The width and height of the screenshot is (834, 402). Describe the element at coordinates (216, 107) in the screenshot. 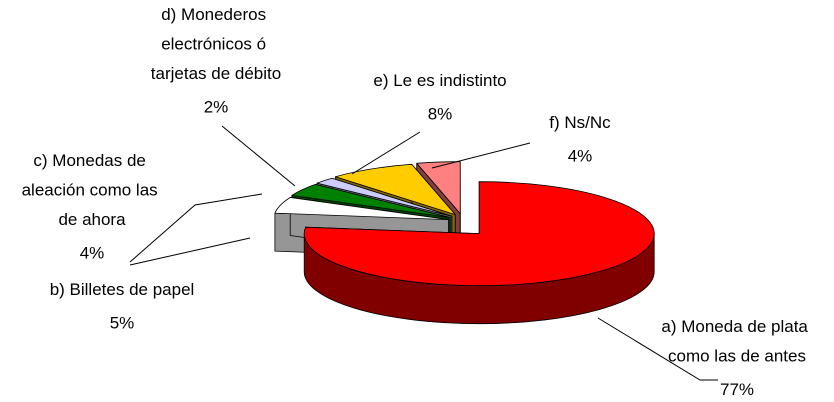

I see `value-label: 2%` at that location.